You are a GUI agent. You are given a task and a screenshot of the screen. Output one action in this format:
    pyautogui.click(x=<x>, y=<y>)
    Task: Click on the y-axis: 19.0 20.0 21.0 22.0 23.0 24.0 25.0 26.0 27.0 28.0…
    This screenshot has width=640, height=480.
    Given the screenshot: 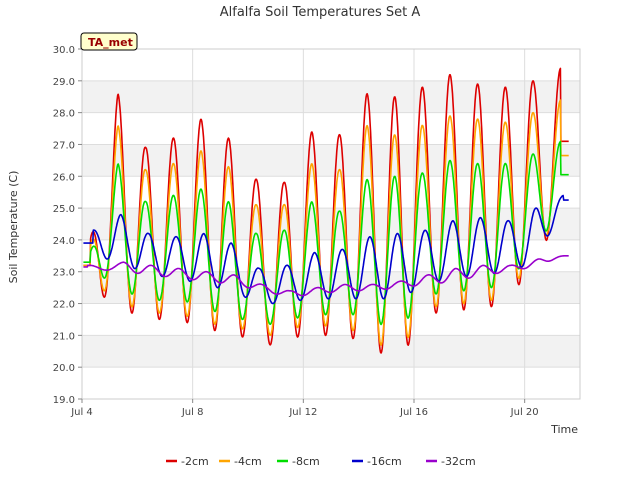 What is the action you would take?
    pyautogui.click(x=67, y=225)
    